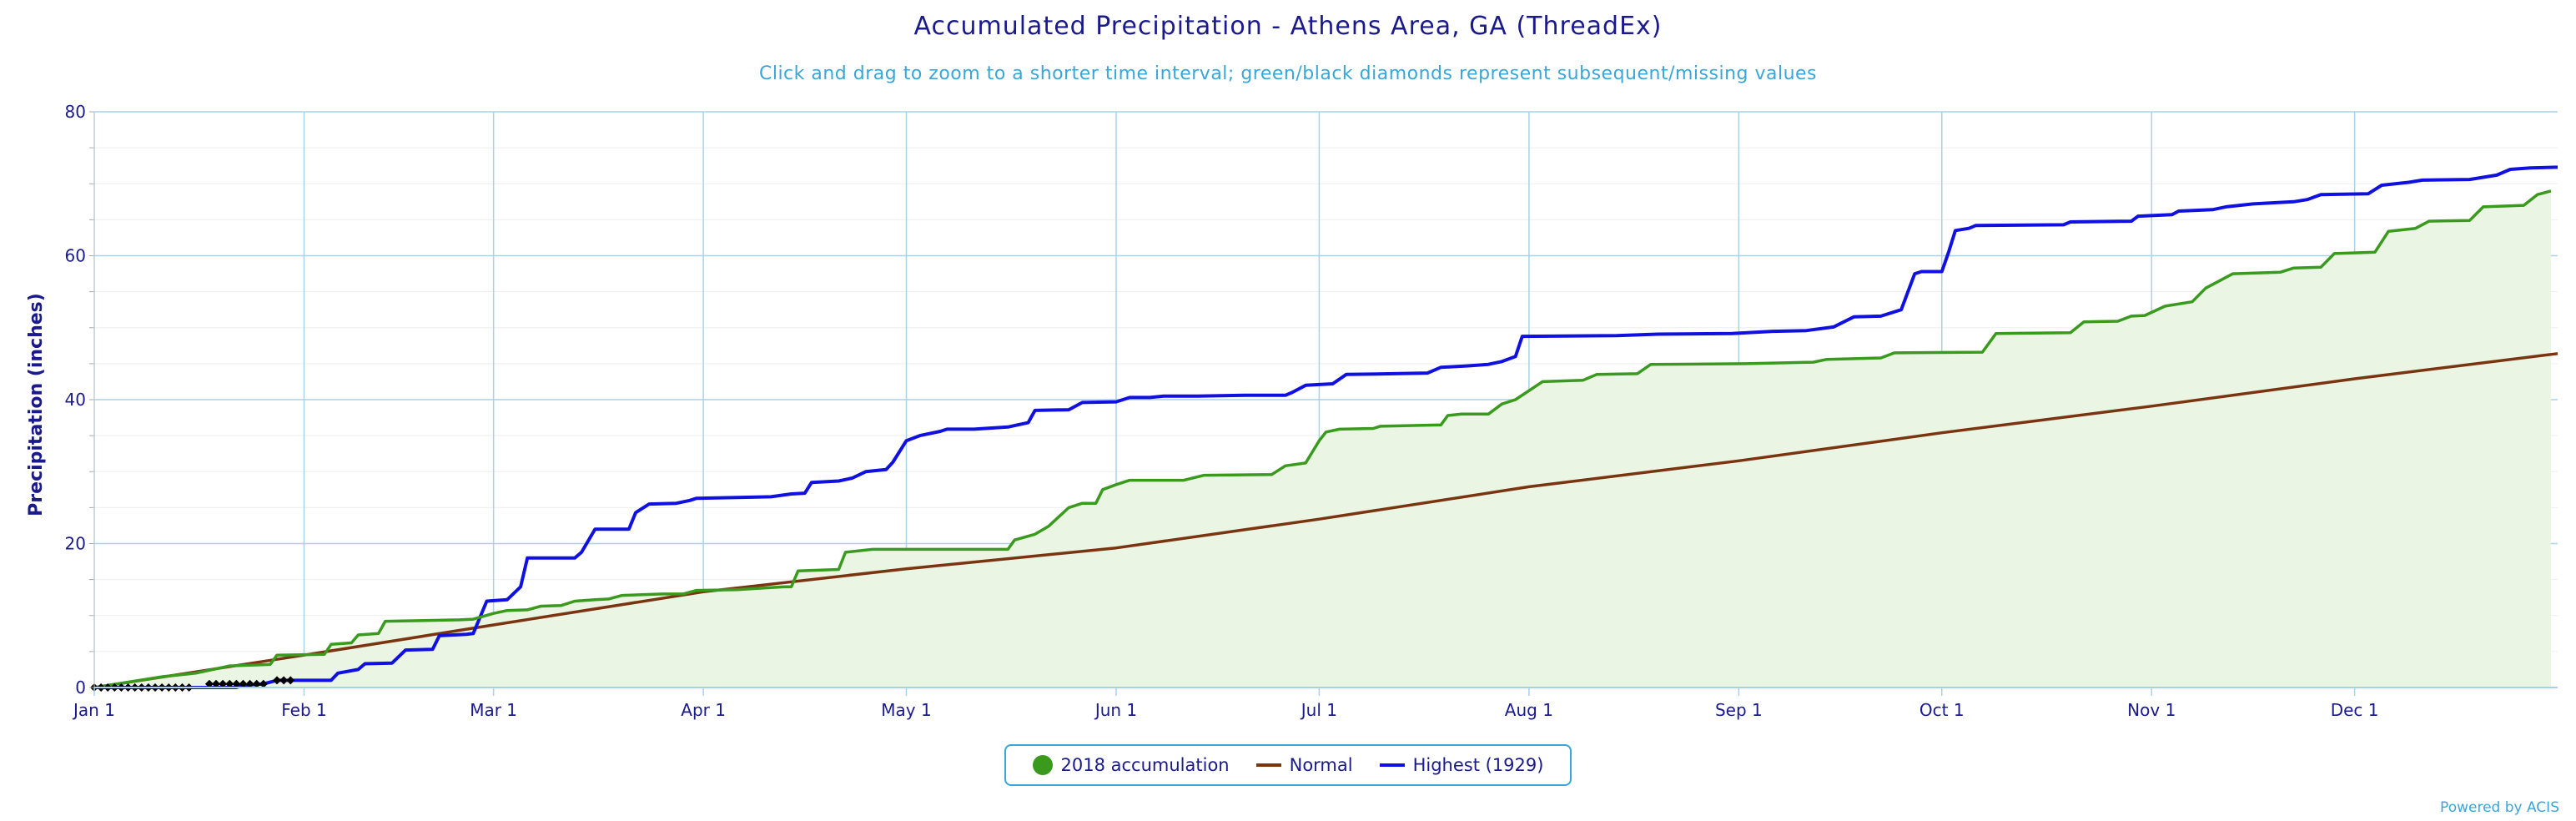  What do you see at coordinates (80, 687) in the screenshot?
I see `y-tick-label: 0` at bounding box center [80, 687].